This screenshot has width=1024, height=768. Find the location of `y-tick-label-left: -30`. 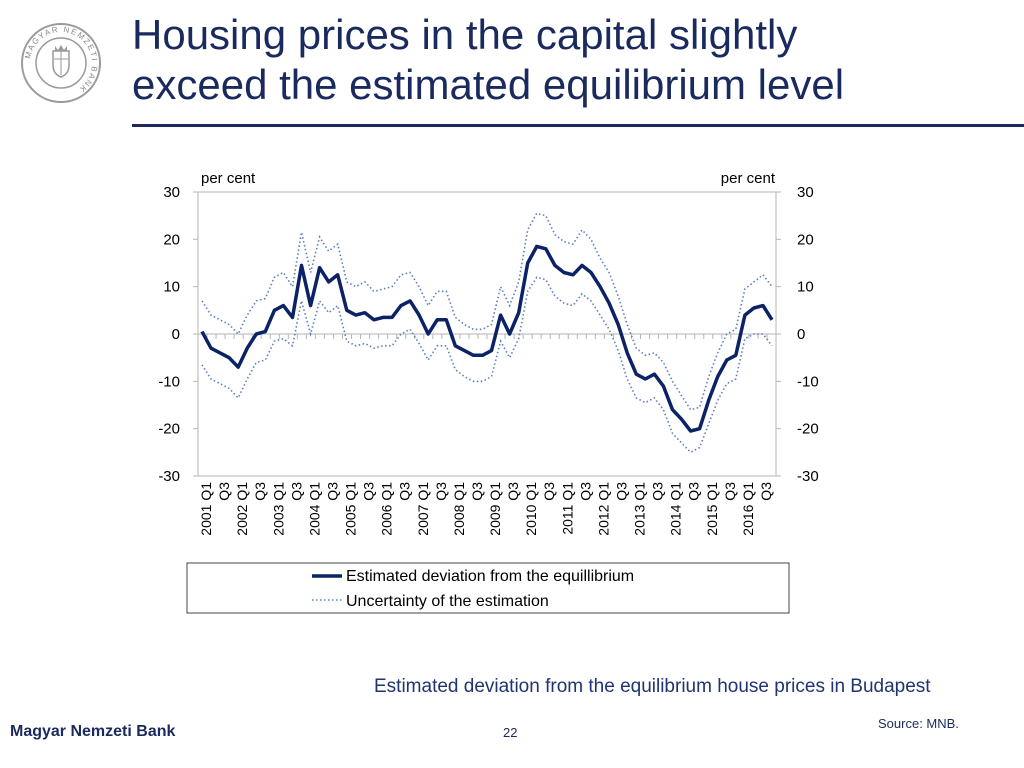

y-tick-label-left: -30 is located at coordinates (169, 476).